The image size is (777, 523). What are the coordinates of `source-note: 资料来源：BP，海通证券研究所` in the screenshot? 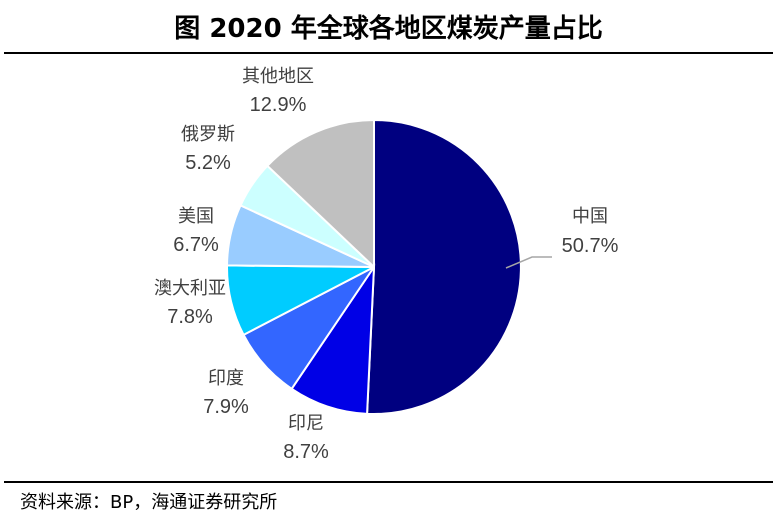 It's located at (149, 502).